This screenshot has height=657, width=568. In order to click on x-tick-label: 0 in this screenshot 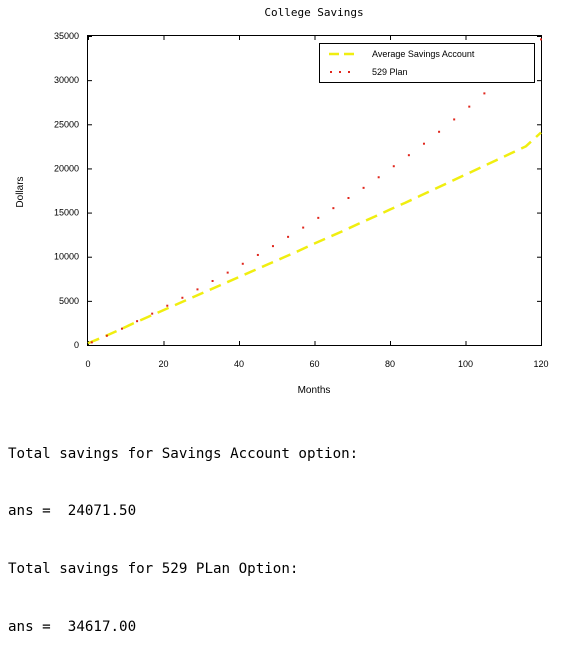, I will do `click(87, 364)`.